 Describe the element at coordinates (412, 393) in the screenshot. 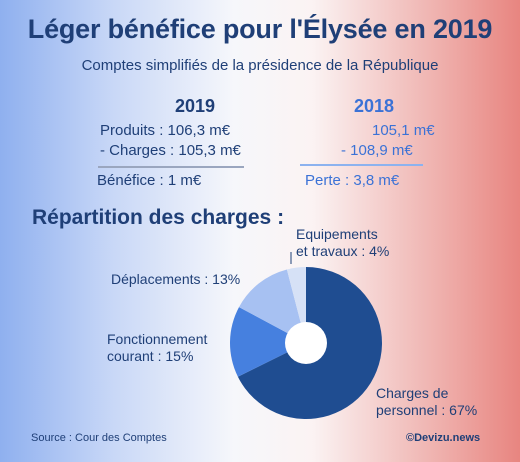

I see `label-personnel-line1: Charges de` at that location.